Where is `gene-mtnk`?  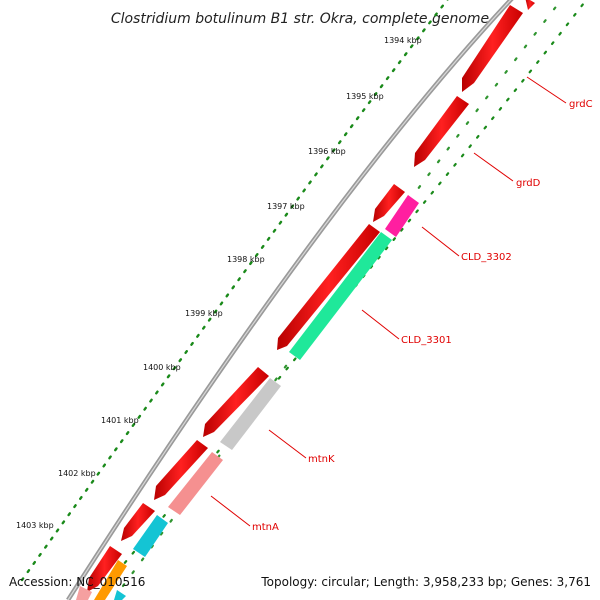 gene-mtnk is located at coordinates (250, 414).